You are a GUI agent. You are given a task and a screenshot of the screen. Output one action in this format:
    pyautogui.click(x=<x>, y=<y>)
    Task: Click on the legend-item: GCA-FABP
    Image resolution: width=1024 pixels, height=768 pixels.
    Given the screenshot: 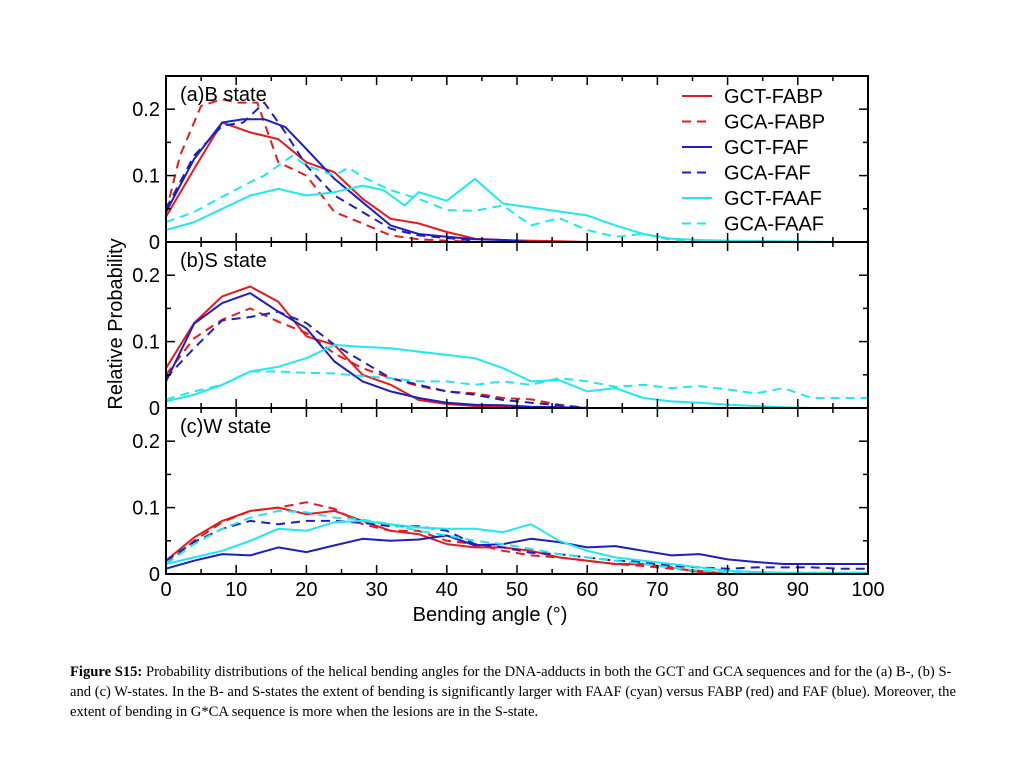 What is the action you would take?
    pyautogui.click(x=753, y=123)
    